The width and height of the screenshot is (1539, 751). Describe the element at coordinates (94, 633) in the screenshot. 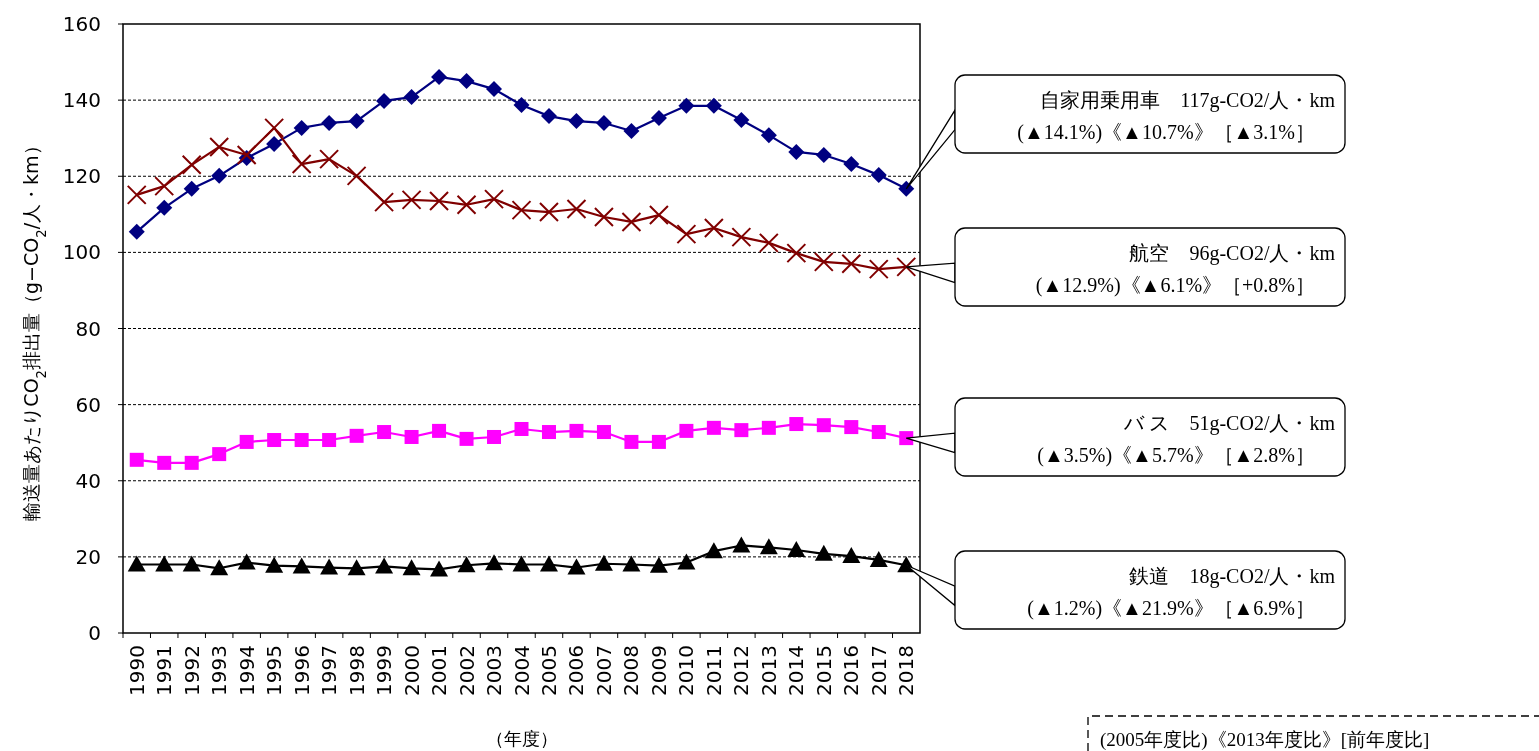

I see `y-tick-label: 0` at that location.